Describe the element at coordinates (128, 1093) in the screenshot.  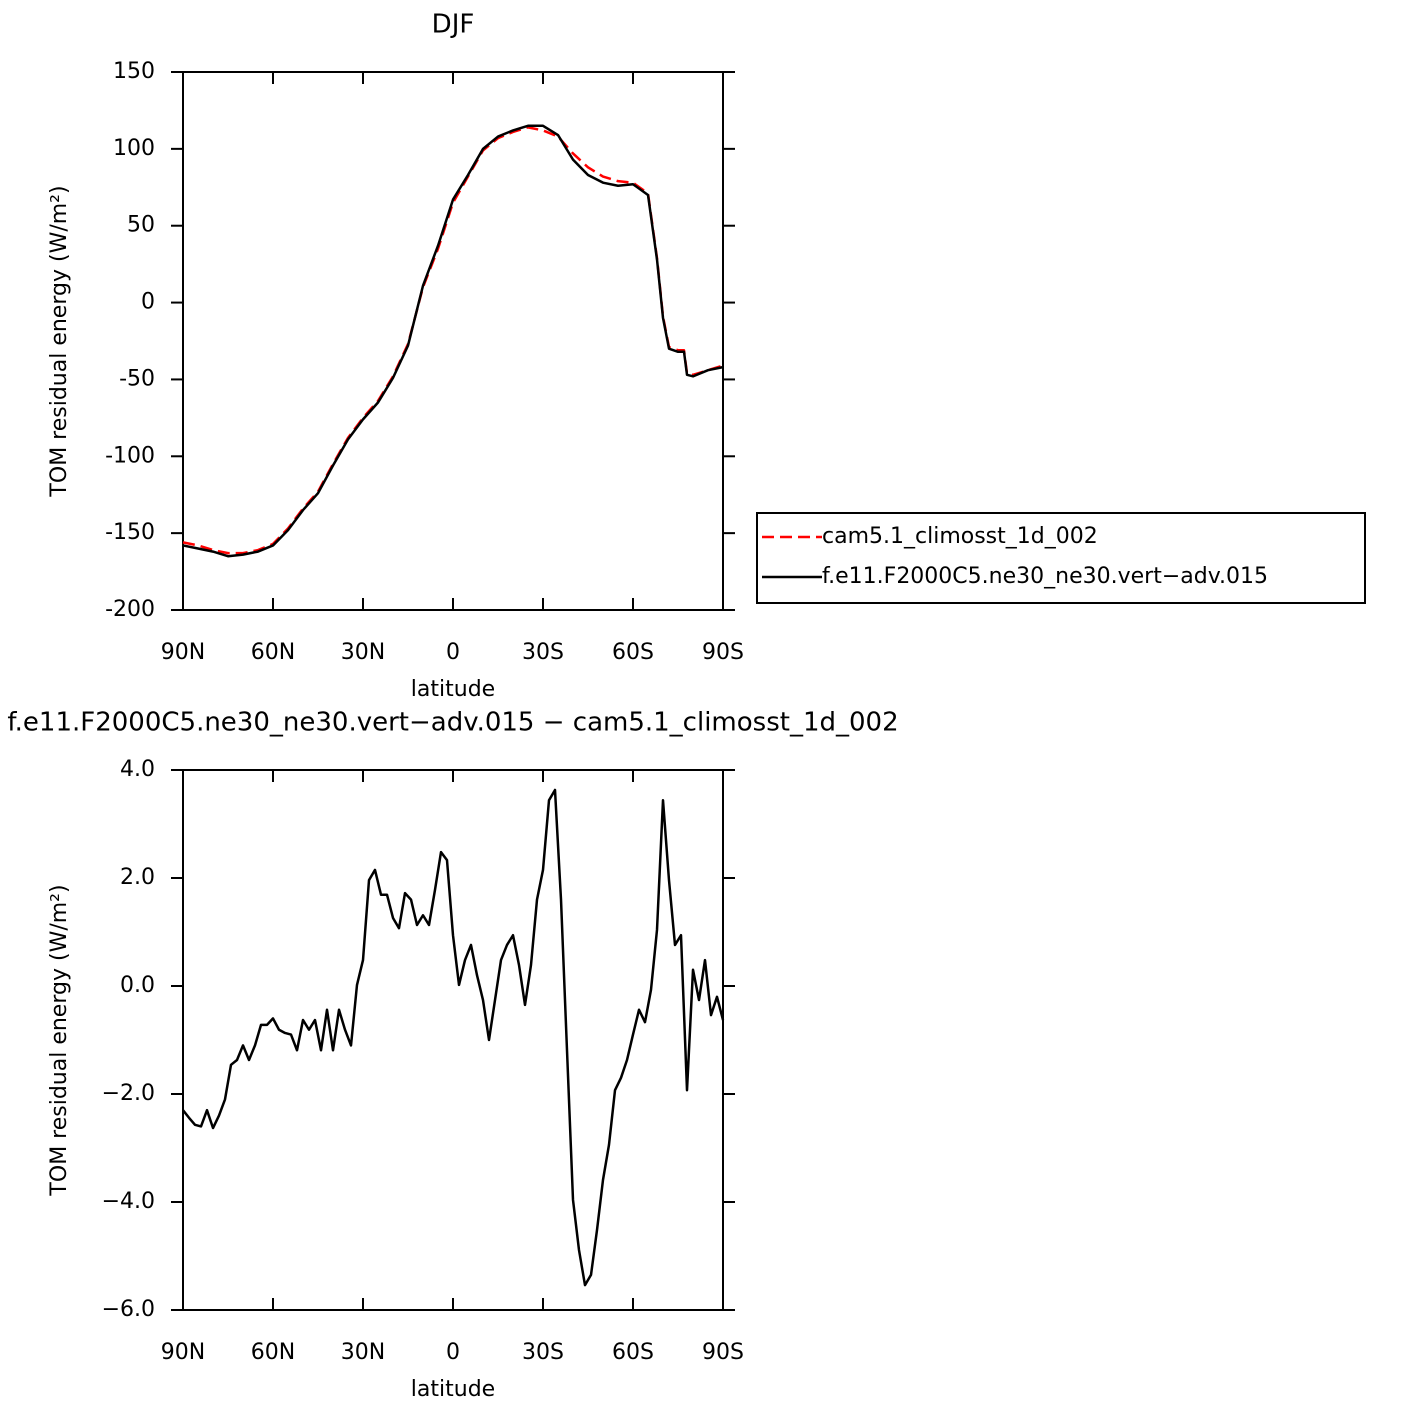
I see `y-tick-label: −2.0` at that location.